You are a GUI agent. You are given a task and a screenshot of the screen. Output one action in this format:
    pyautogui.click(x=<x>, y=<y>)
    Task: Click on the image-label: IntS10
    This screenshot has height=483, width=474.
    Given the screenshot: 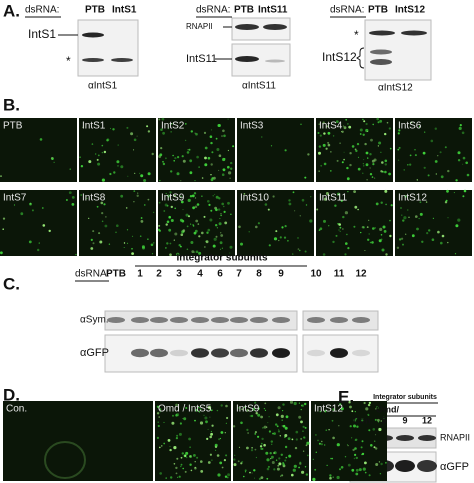 What is the action you would take?
    pyautogui.click(x=254, y=198)
    